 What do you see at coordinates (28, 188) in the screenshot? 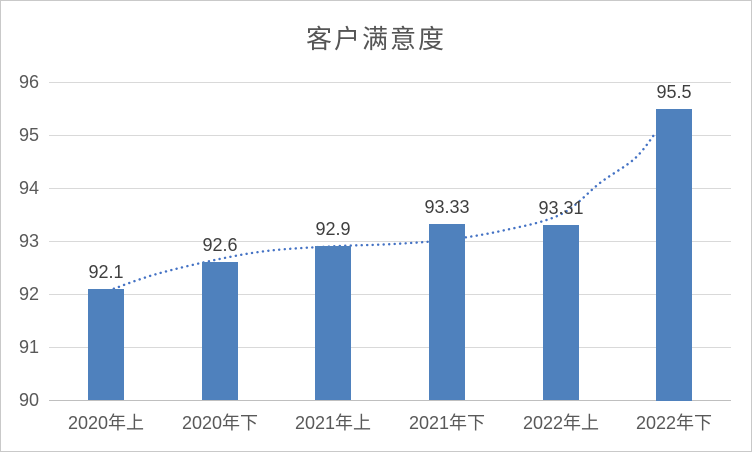
I see `y-axis-label: 94` at bounding box center [28, 188].